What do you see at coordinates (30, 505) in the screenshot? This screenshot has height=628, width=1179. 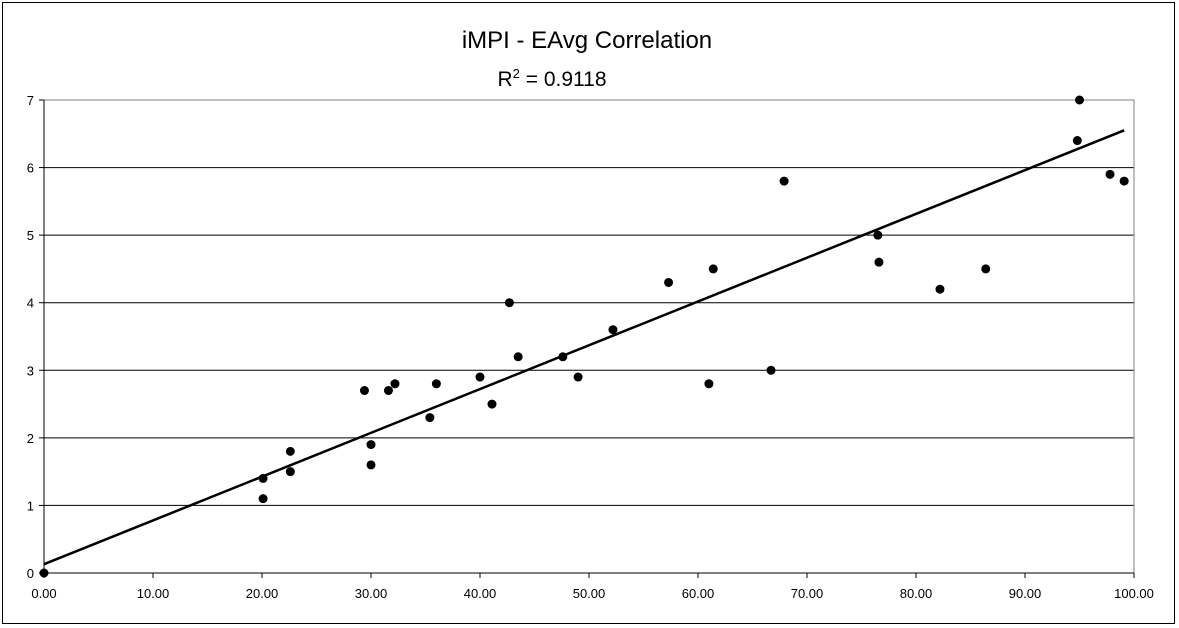 I see `y-tick-label: 1` at bounding box center [30, 505].